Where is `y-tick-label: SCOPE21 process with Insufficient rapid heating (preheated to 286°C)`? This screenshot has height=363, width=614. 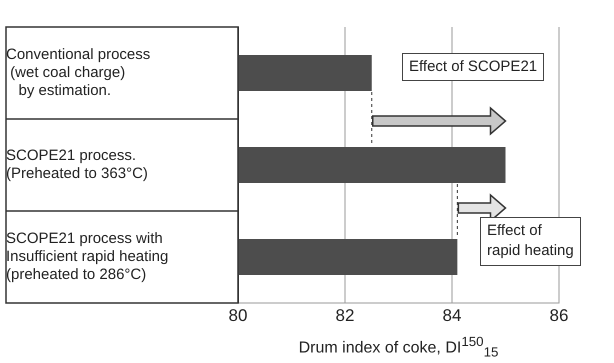 y-tick-label: SCOPE21 process with Insufficient rapid heating (preheated to 286°C) is located at coordinates (87, 257).